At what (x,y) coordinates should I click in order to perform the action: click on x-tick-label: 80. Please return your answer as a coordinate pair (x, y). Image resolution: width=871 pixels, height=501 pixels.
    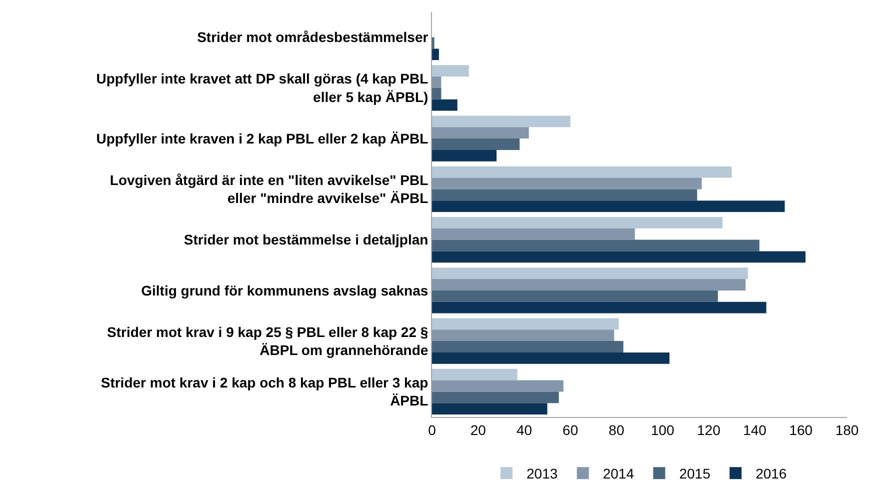
    Looking at the image, I should click on (616, 430).